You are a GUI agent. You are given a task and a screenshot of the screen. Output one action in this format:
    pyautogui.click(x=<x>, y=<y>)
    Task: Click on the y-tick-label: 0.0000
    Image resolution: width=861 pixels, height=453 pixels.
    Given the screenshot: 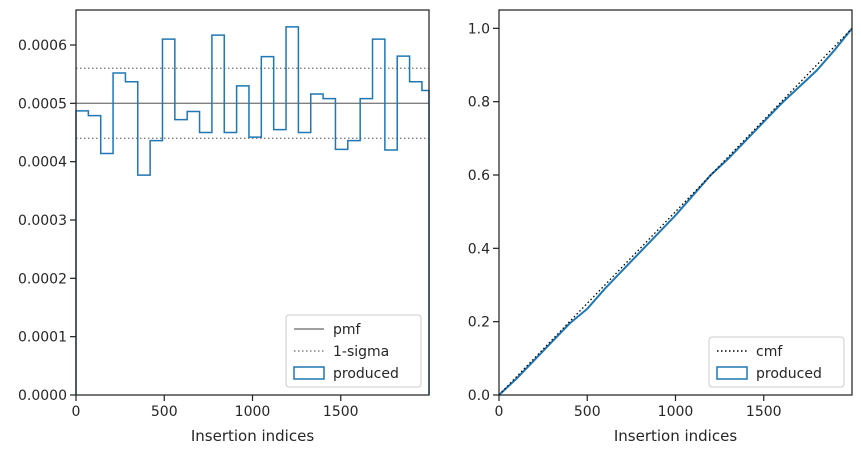 What is the action you would take?
    pyautogui.click(x=42, y=396)
    